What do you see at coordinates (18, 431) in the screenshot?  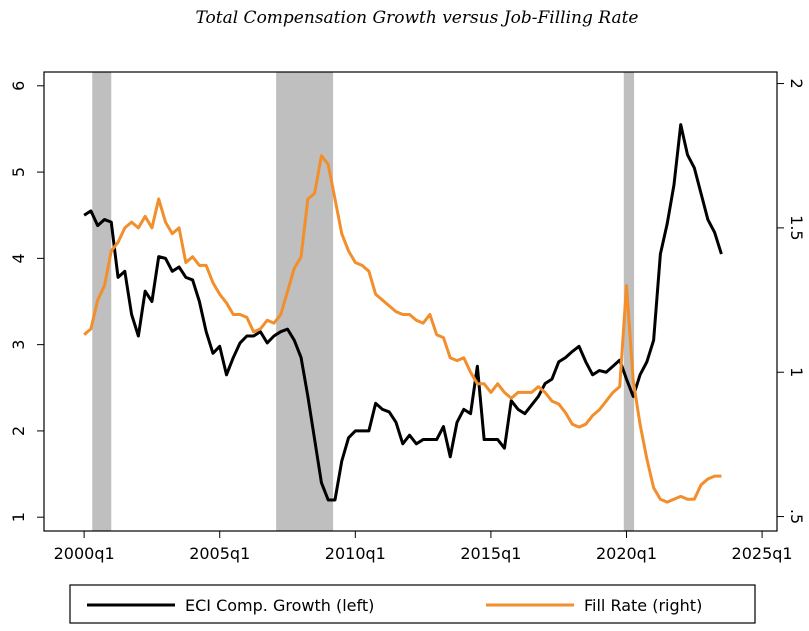 I see `y-tick-label: 2` at bounding box center [18, 431].